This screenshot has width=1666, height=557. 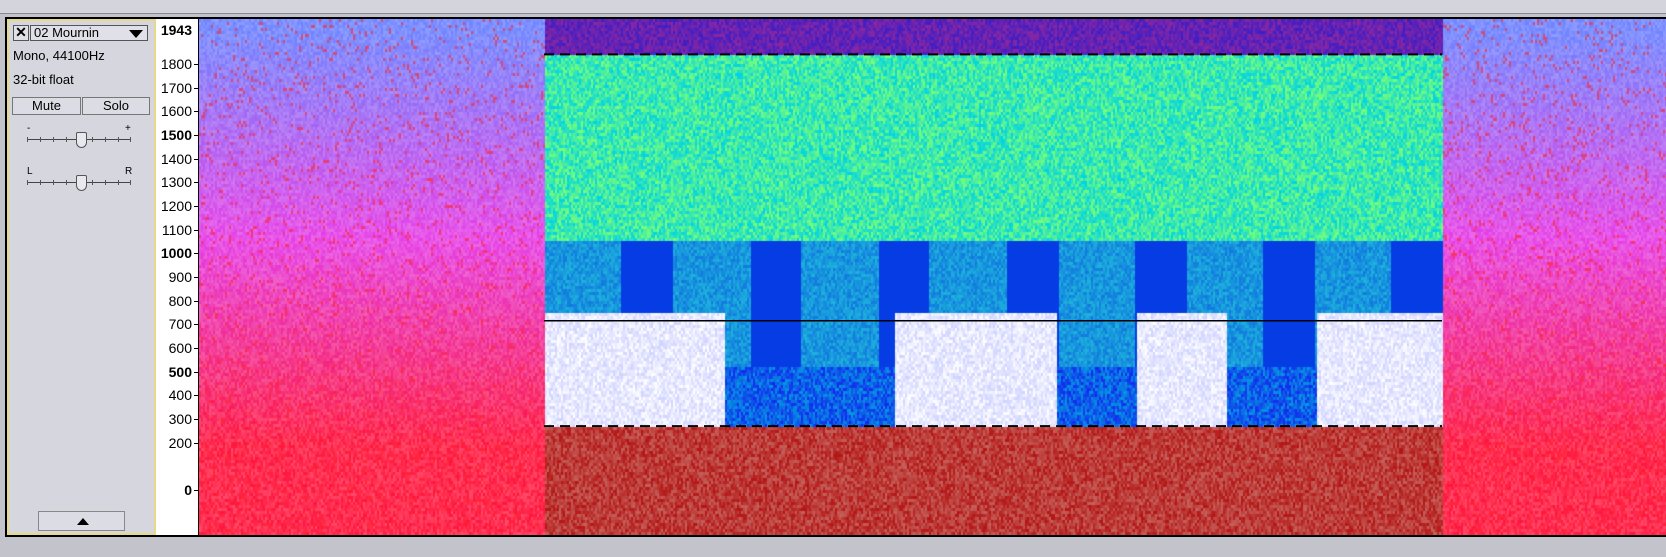 I want to click on ruler-max-label: 1943, so click(x=176, y=30).